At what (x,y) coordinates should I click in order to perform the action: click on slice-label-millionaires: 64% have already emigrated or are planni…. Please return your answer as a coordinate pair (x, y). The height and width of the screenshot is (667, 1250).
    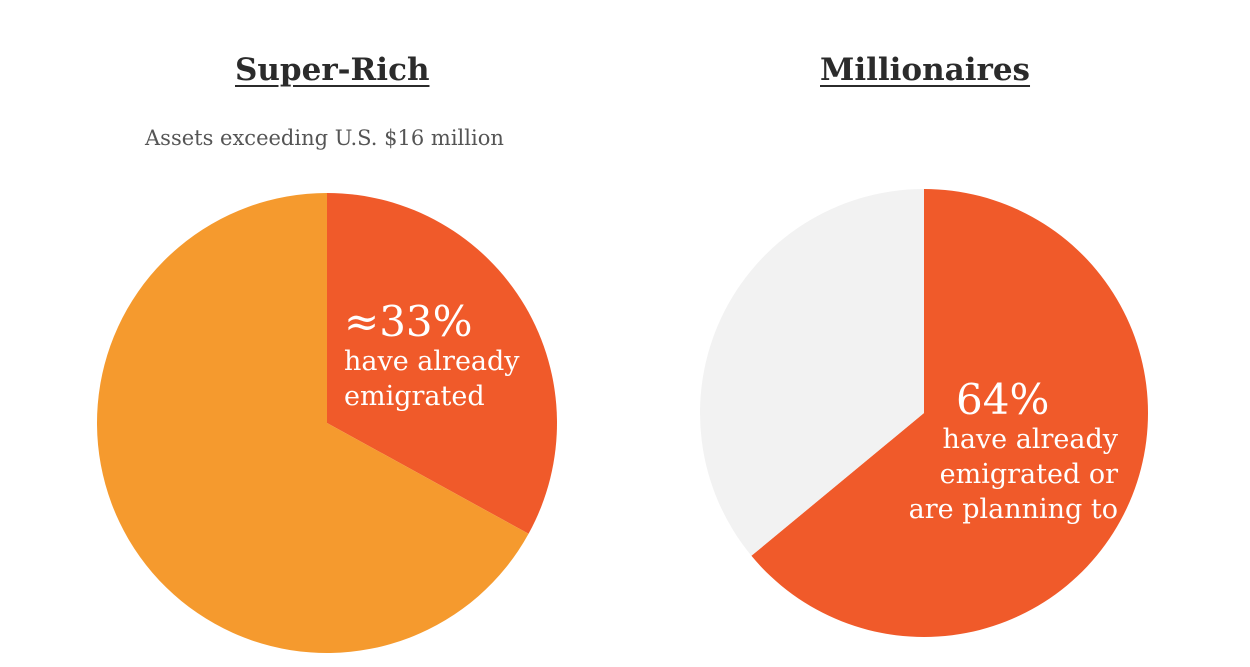
    Looking at the image, I should click on (1003, 452).